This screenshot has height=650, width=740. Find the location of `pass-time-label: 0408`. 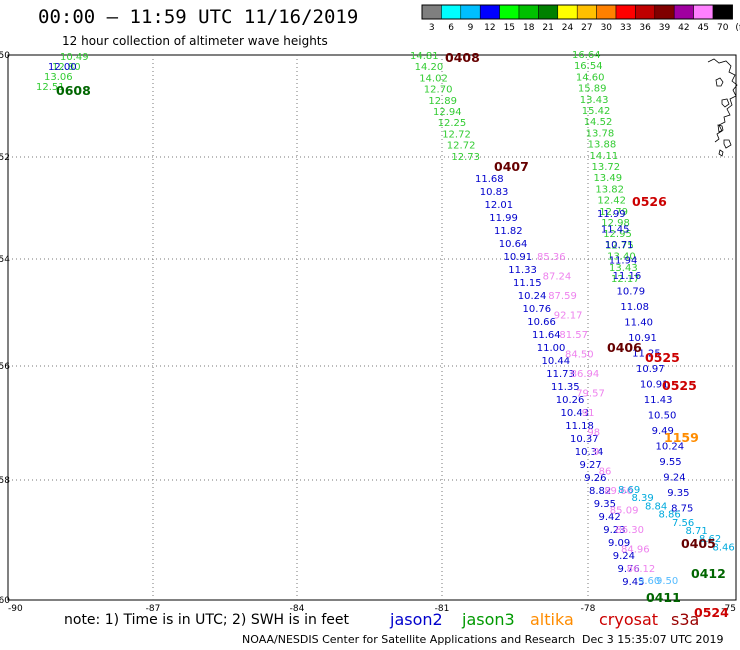

pass-time-label: 0408 is located at coordinates (462, 57).